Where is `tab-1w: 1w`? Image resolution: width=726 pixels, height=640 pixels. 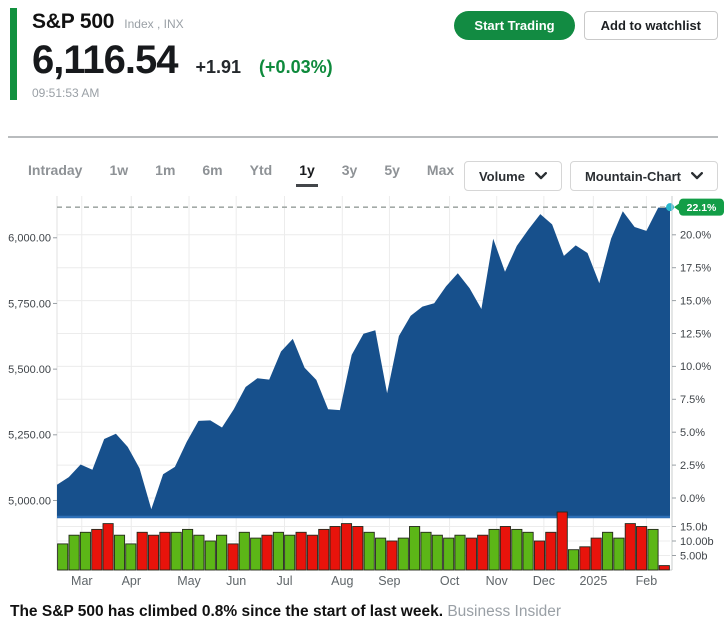 tab-1w: 1w is located at coordinates (119, 170).